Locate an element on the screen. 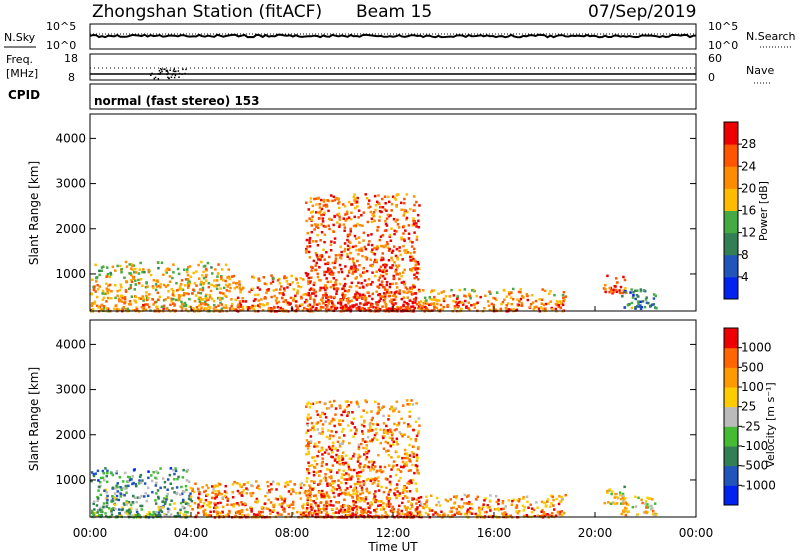 Image resolution: width=800 pixels, height=554 pixels. left-tick-bottom: 10^0 is located at coordinates (61, 45).